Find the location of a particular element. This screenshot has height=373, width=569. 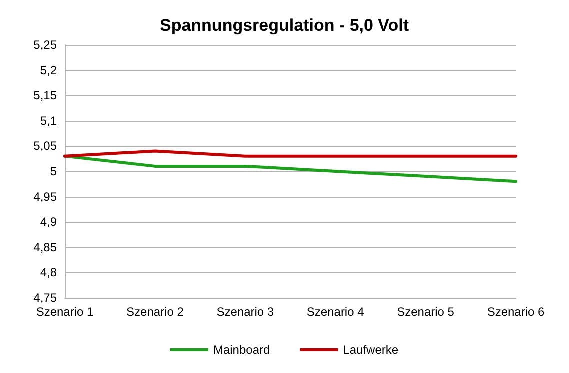

x-tick-label: Szenario 4 is located at coordinates (335, 312).